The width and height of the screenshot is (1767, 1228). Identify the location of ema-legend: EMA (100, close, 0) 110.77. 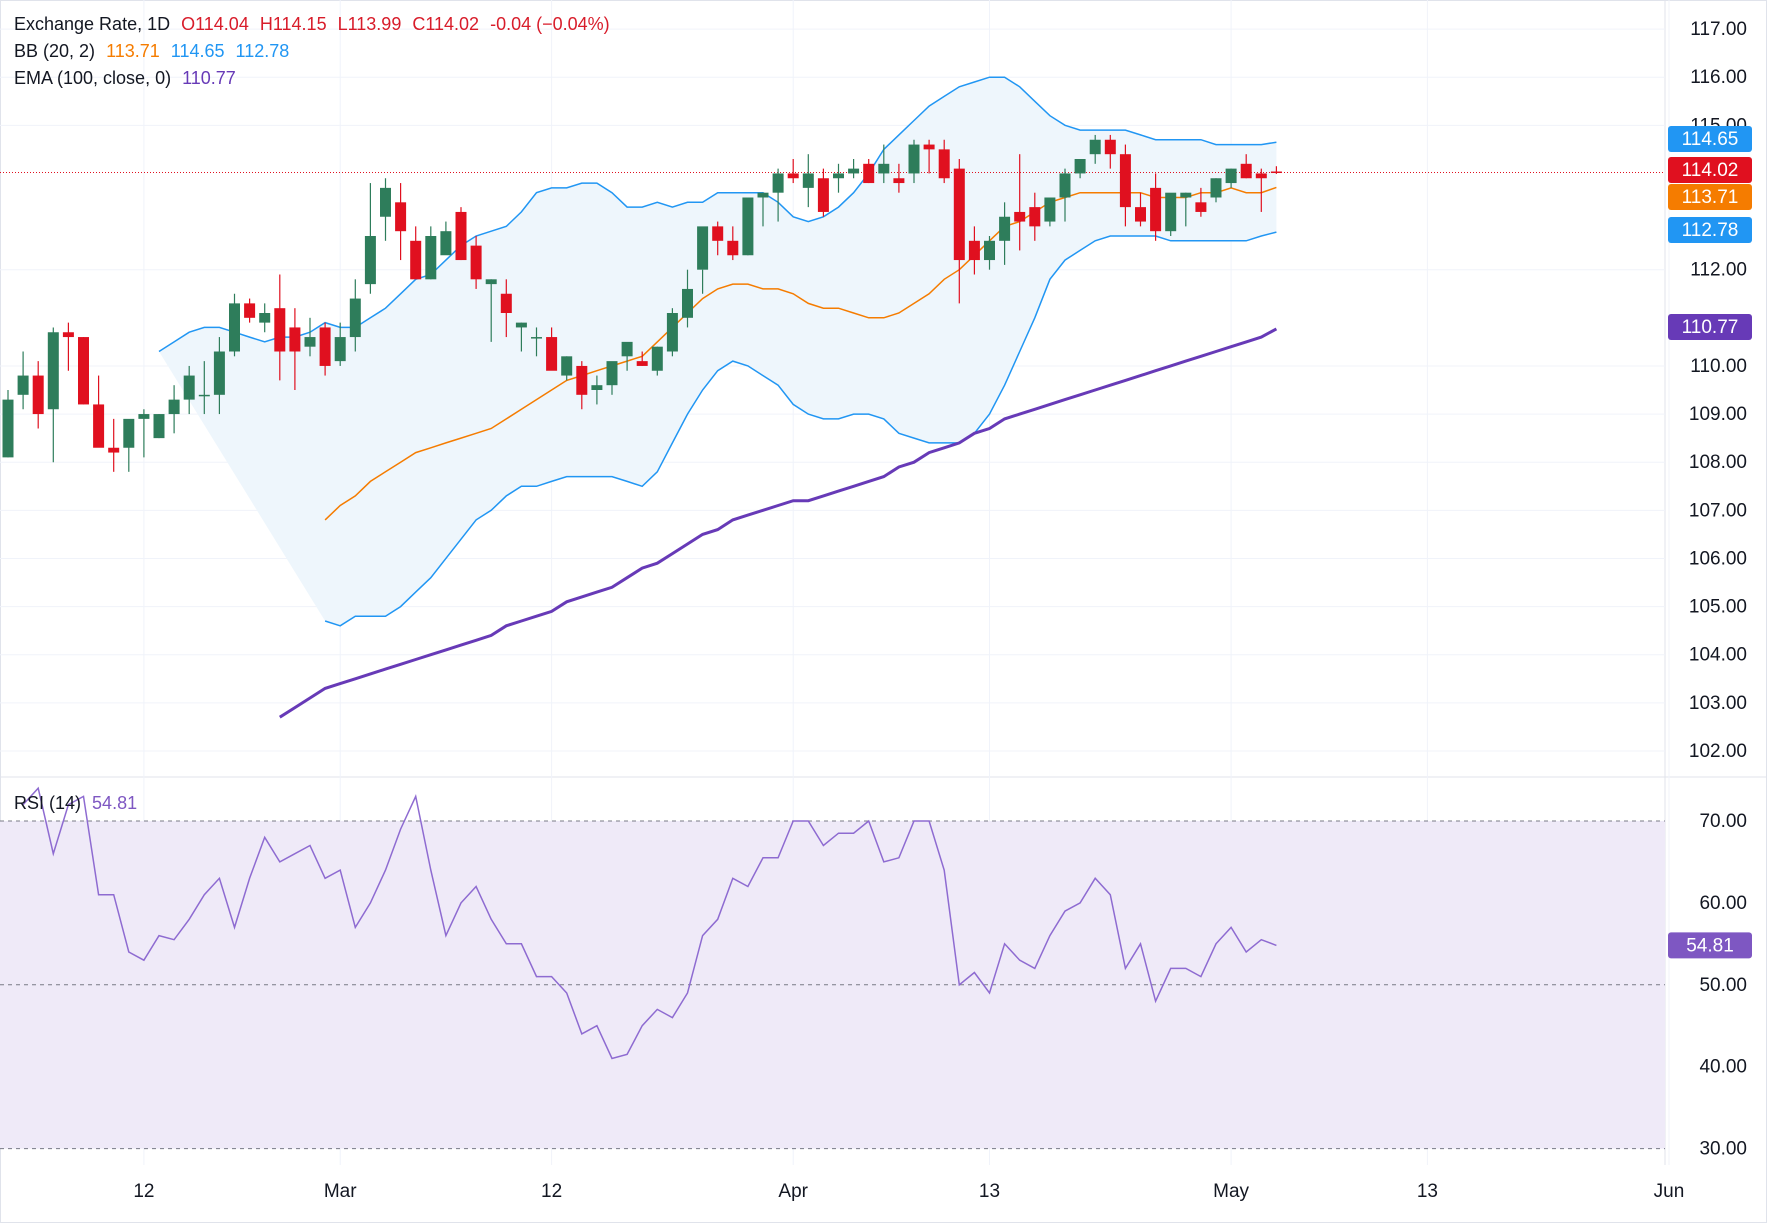
(128, 78).